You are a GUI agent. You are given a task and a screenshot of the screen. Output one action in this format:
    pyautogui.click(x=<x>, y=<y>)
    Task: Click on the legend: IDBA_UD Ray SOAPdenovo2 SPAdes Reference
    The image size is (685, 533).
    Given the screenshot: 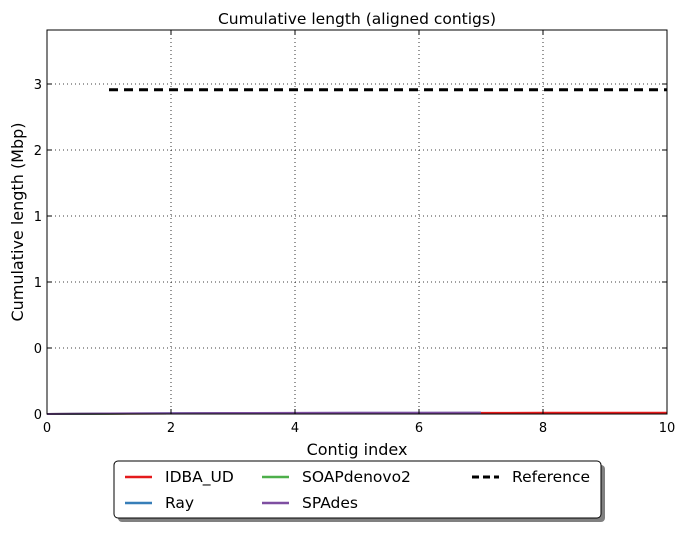 What is the action you would take?
    pyautogui.click(x=359, y=491)
    